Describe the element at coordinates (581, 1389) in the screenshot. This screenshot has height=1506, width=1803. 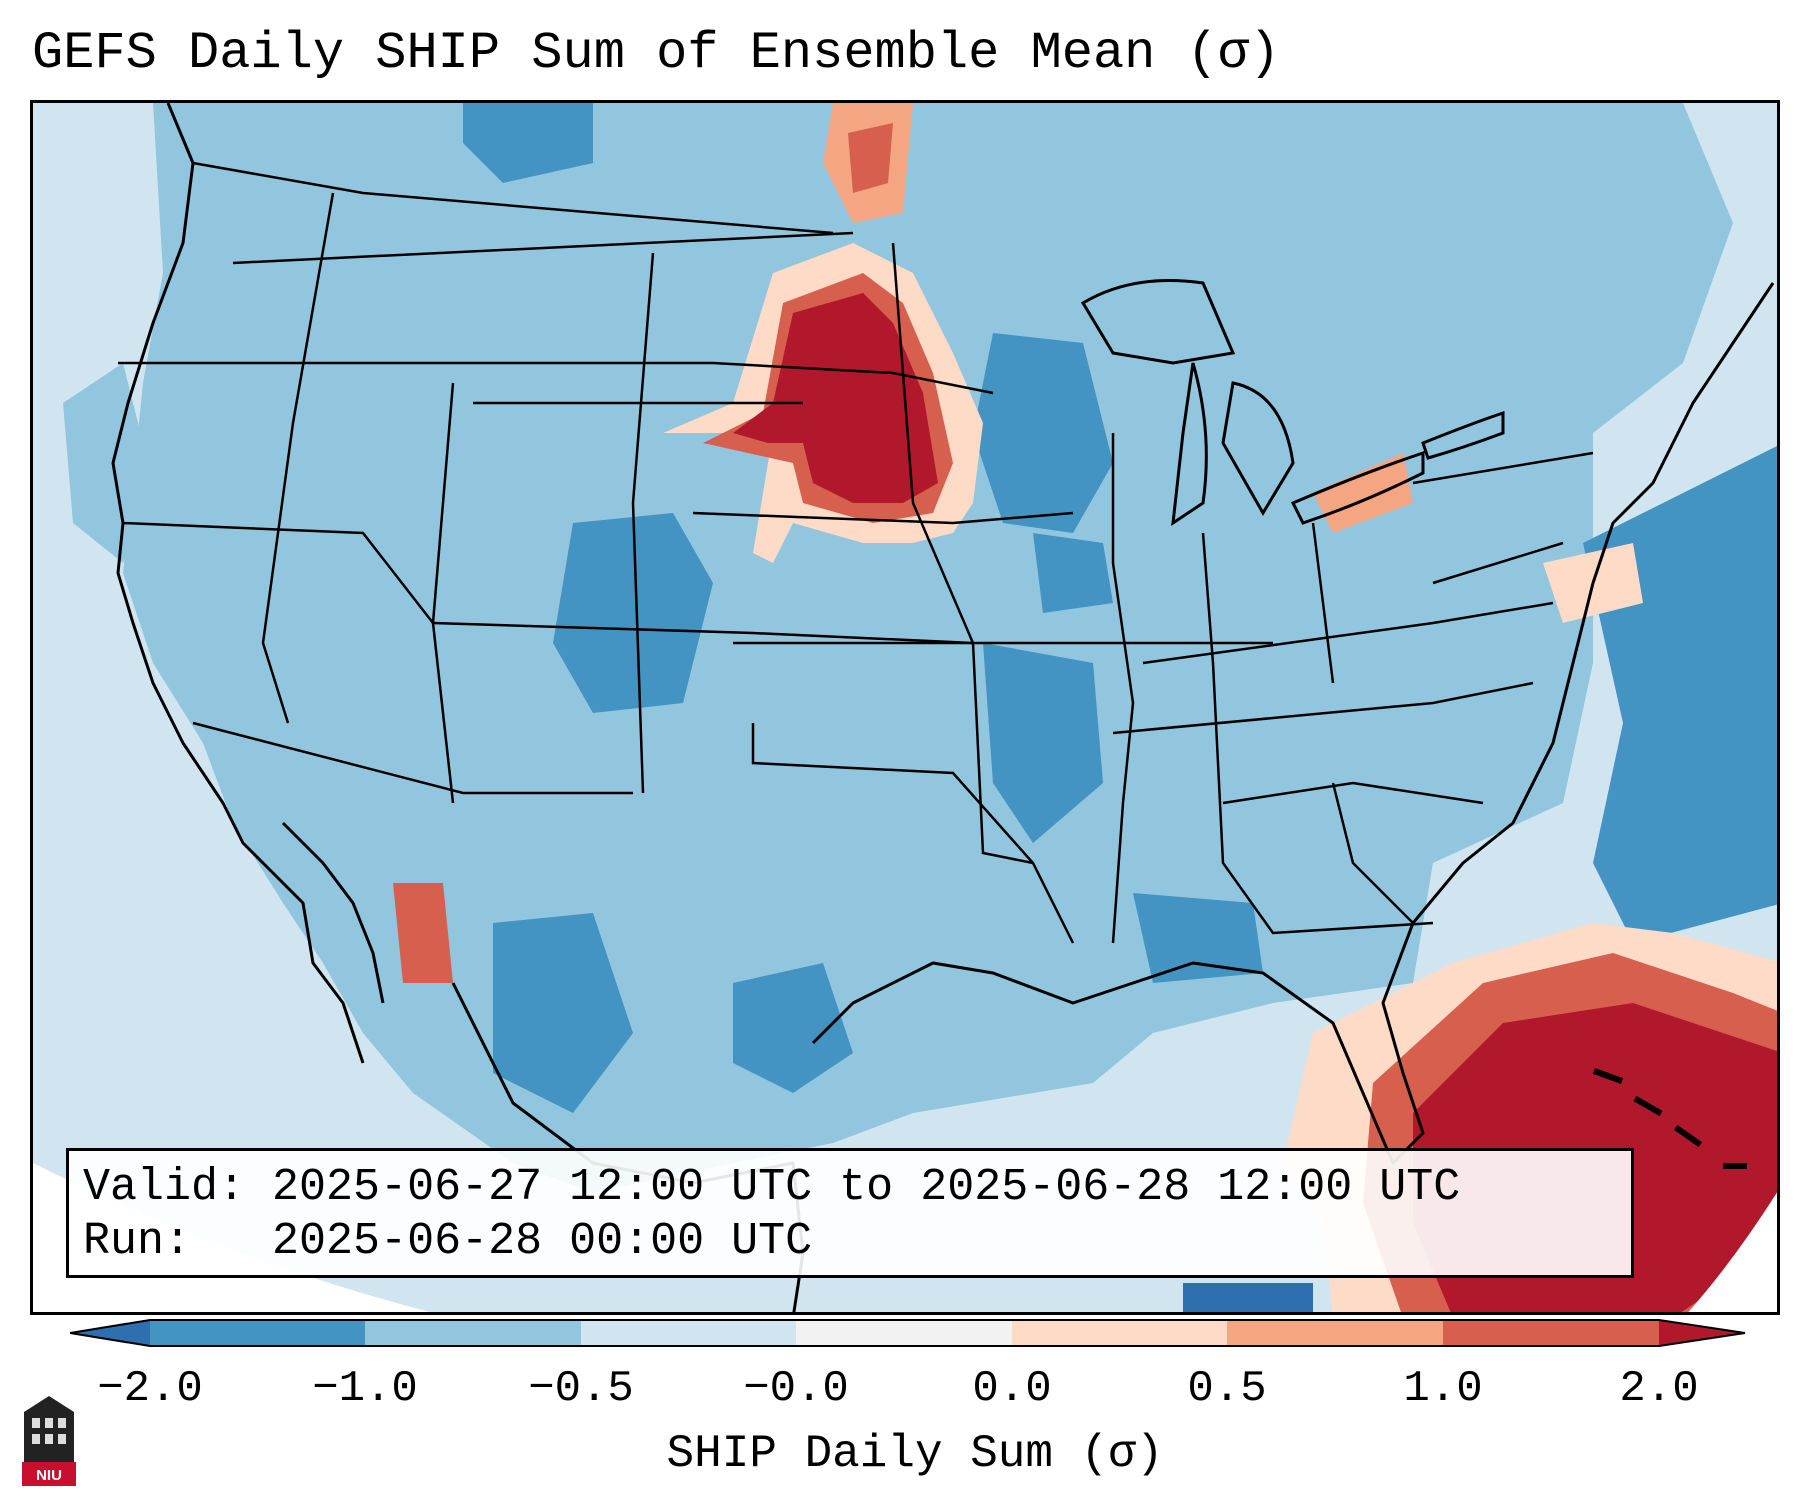
I see `colorbar-tick: −0.5` at that location.